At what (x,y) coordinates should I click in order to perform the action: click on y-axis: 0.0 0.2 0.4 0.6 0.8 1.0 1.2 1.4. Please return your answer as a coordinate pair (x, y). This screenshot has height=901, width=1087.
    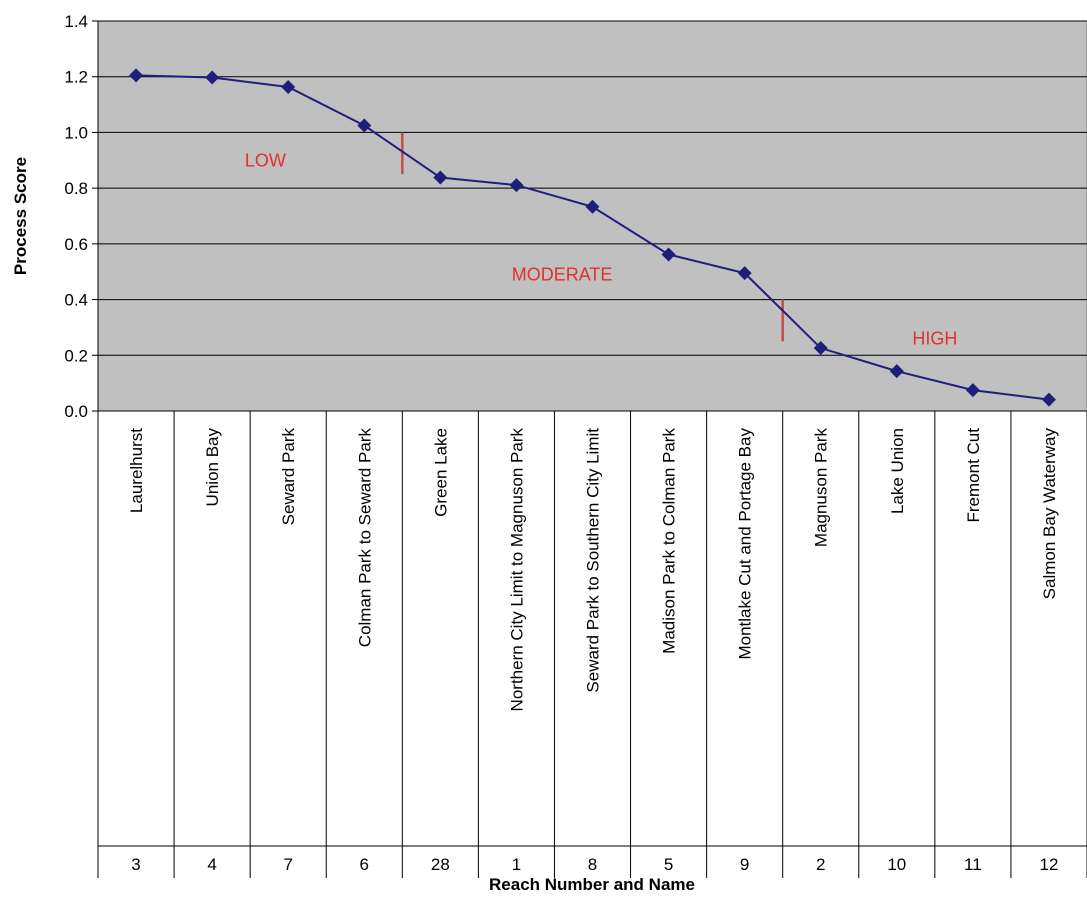
    Looking at the image, I should click on (81, 216).